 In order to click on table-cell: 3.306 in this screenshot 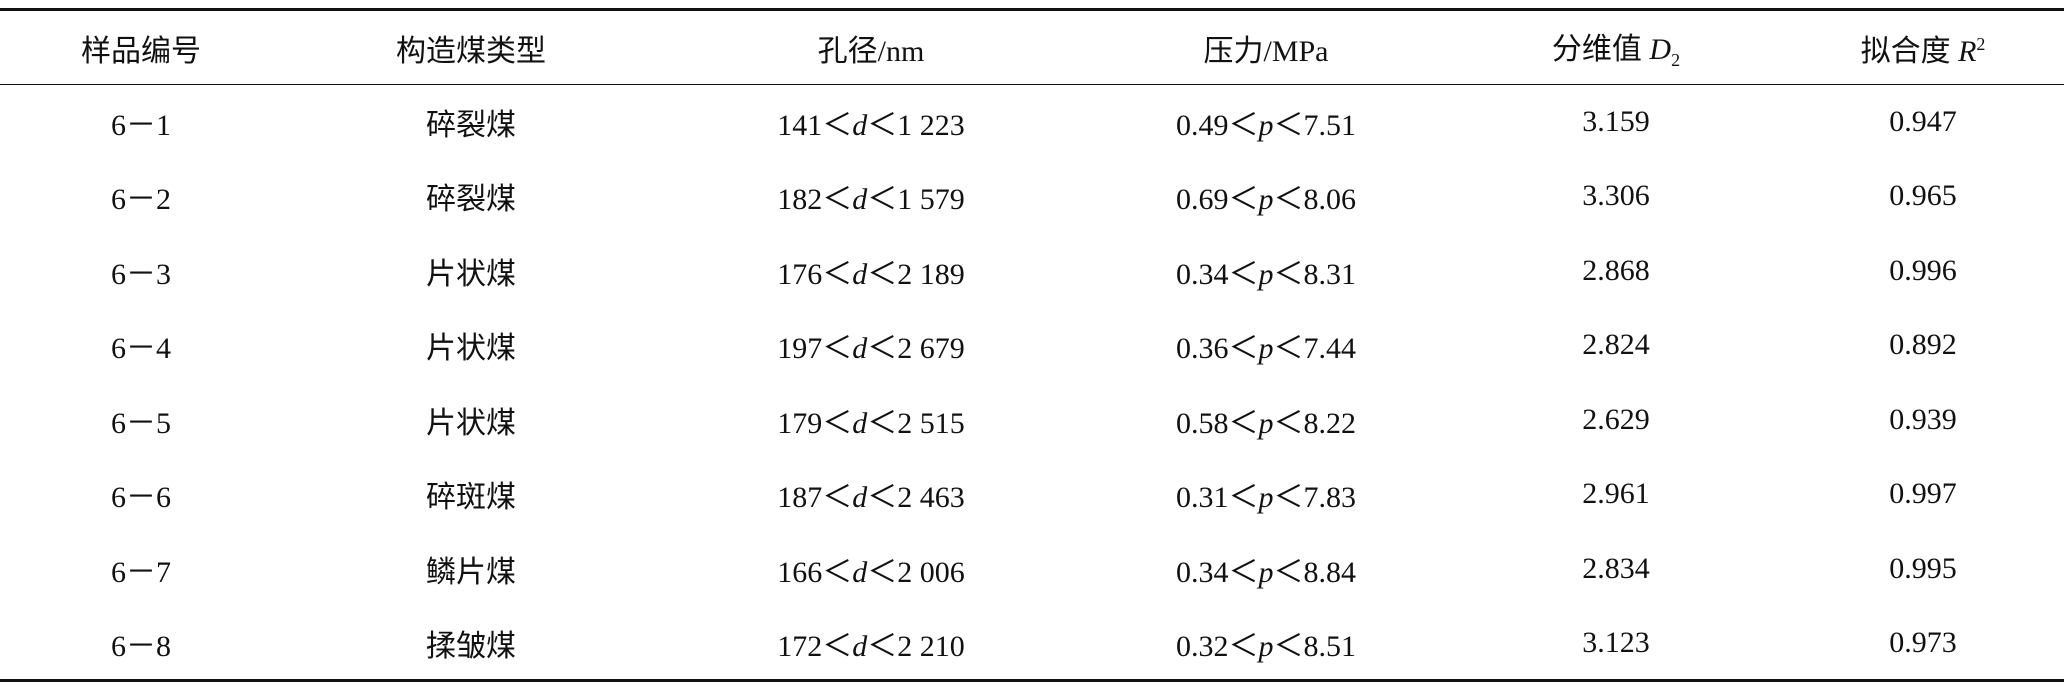, I will do `click(1616, 196)`.